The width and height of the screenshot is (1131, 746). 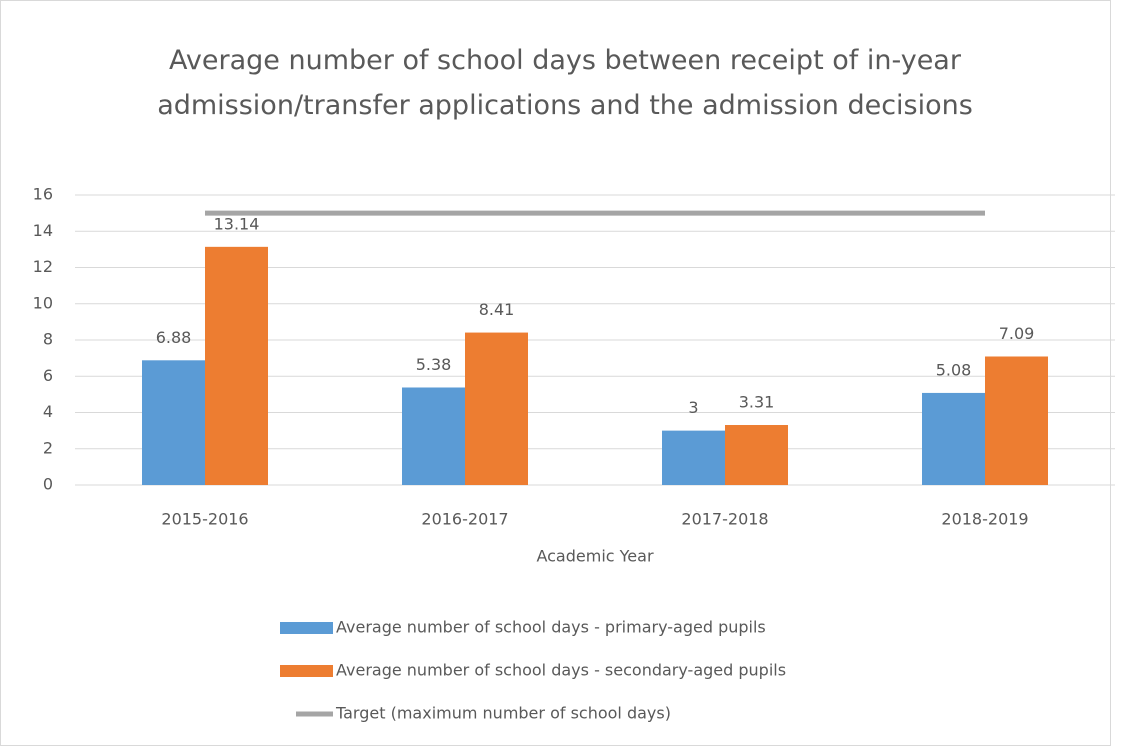 What do you see at coordinates (464, 519) in the screenshot?
I see `x-tick-label: 2016-2017` at bounding box center [464, 519].